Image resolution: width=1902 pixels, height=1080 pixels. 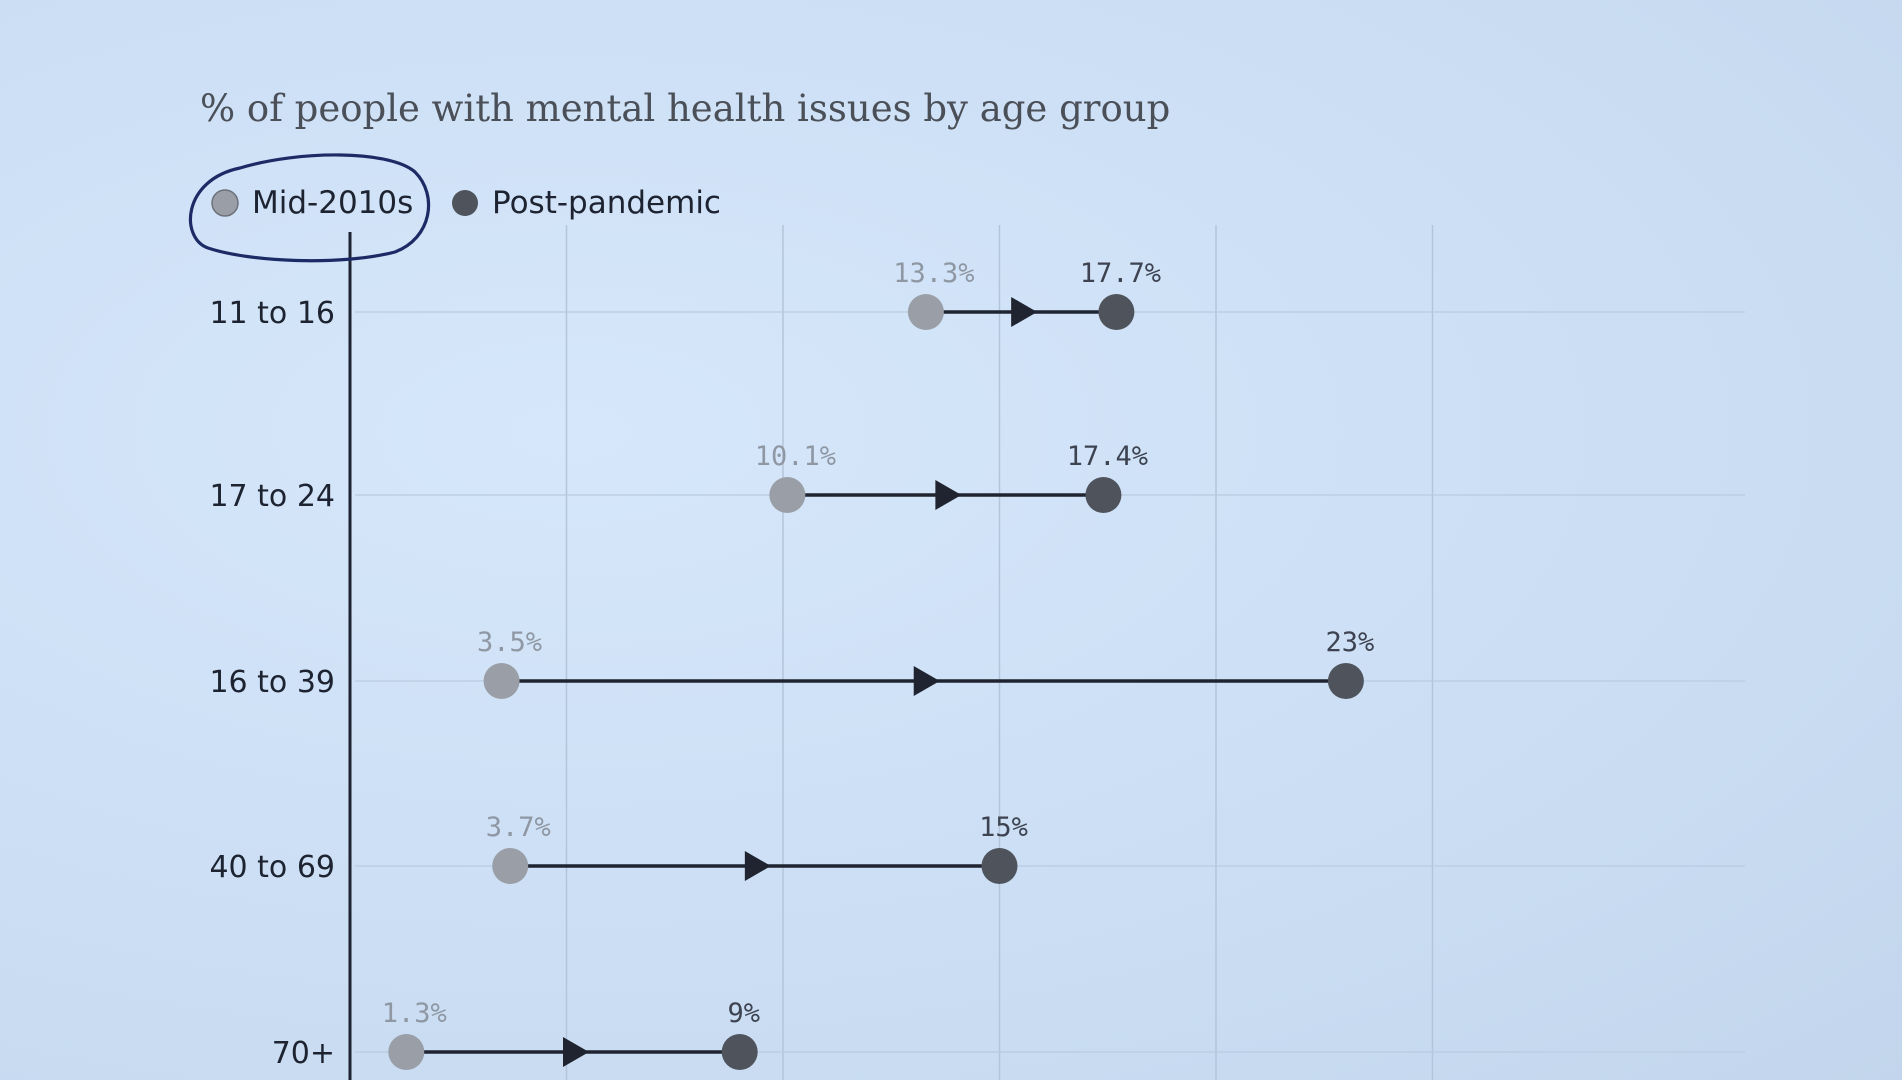 What do you see at coordinates (272, 682) in the screenshot?
I see `category-label: 16 to 39` at bounding box center [272, 682].